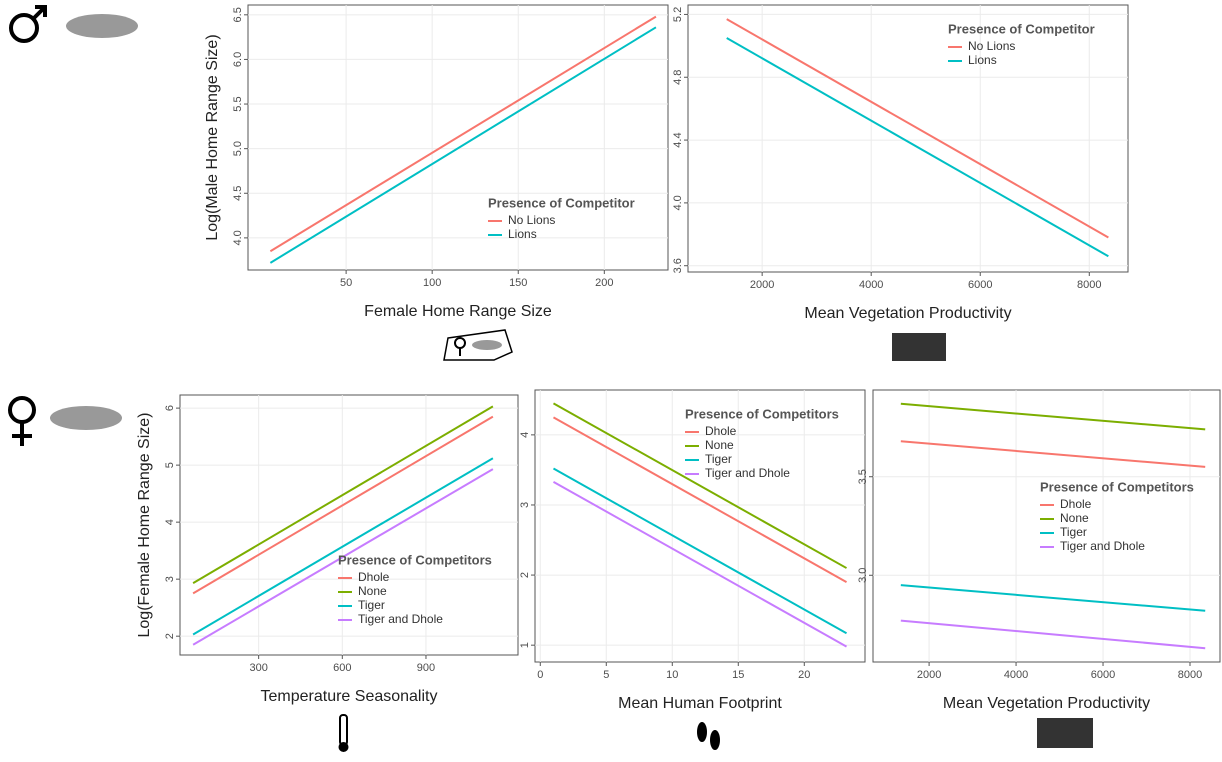 This screenshot has height=762, width=1222. What do you see at coordinates (604, 283) in the screenshot?
I see `x-tick-label: 200` at bounding box center [604, 283].